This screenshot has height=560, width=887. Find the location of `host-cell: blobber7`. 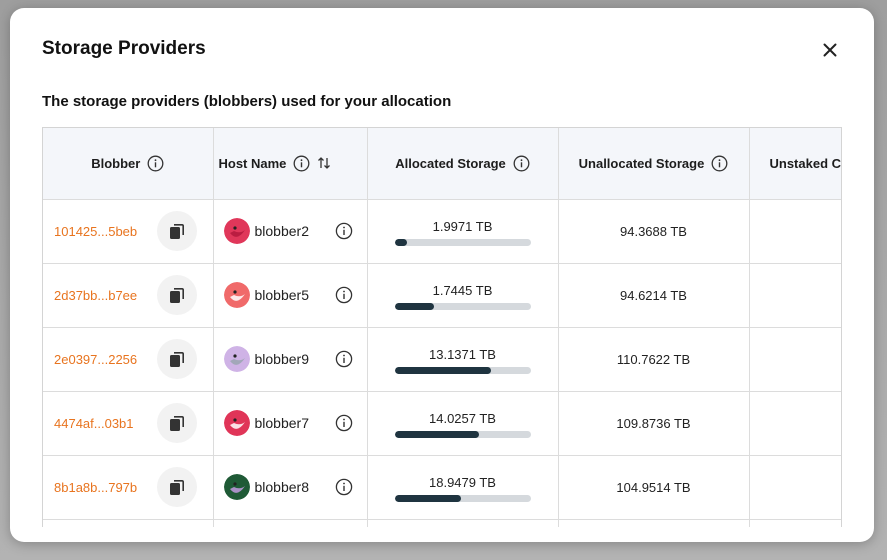

host-cell: blobber7 is located at coordinates (290, 423).